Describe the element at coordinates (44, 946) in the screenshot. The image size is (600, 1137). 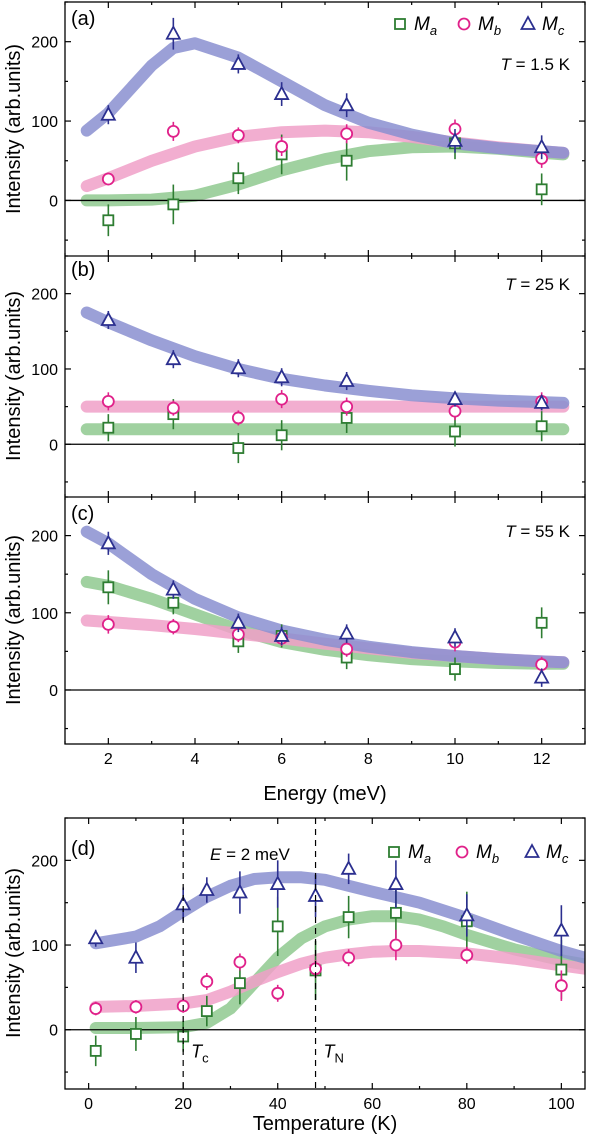
I see `y-tick-label-d: 100` at that location.